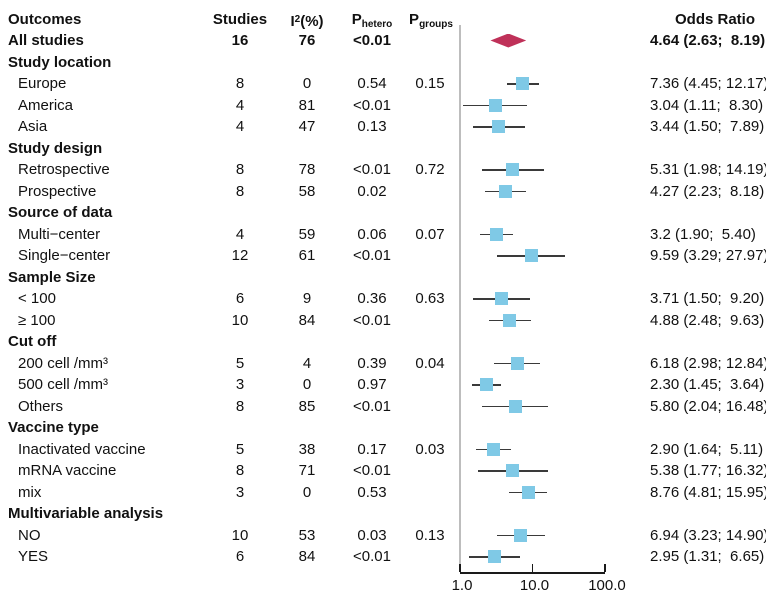 This screenshot has height=606, width=766. What do you see at coordinates (708, 169) in the screenshot?
I see `or-value: 5.31 (1.98; 14.19)` at bounding box center [708, 169].